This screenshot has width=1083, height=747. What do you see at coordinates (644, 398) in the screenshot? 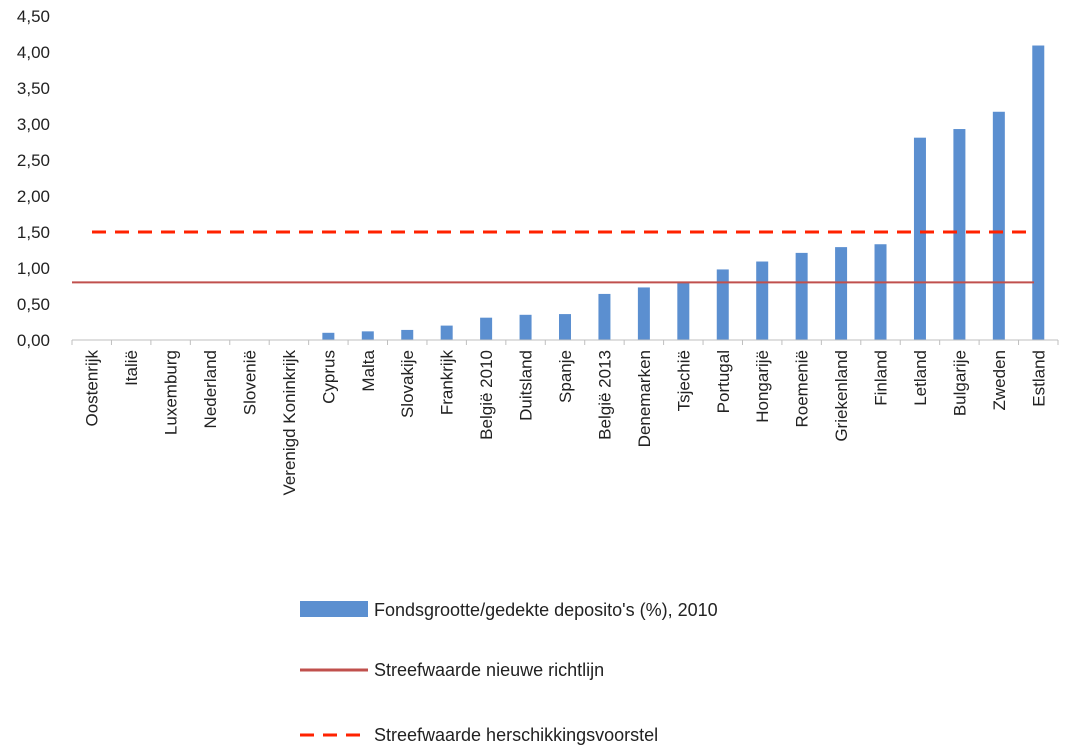
I see `x-tick-label: Denemarken` at bounding box center [644, 398].